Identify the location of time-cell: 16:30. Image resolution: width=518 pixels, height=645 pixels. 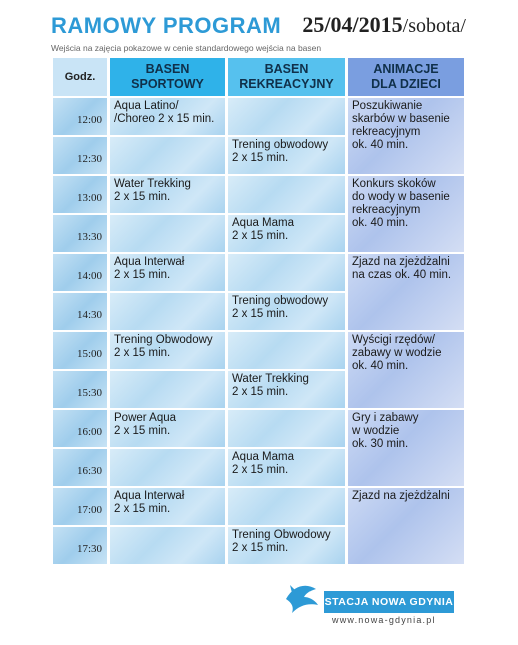
(80, 467).